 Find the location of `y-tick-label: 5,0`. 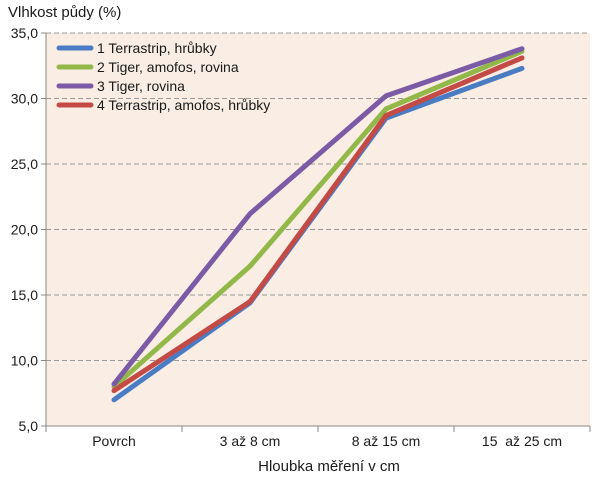

y-tick-label: 5,0 is located at coordinates (29, 426).